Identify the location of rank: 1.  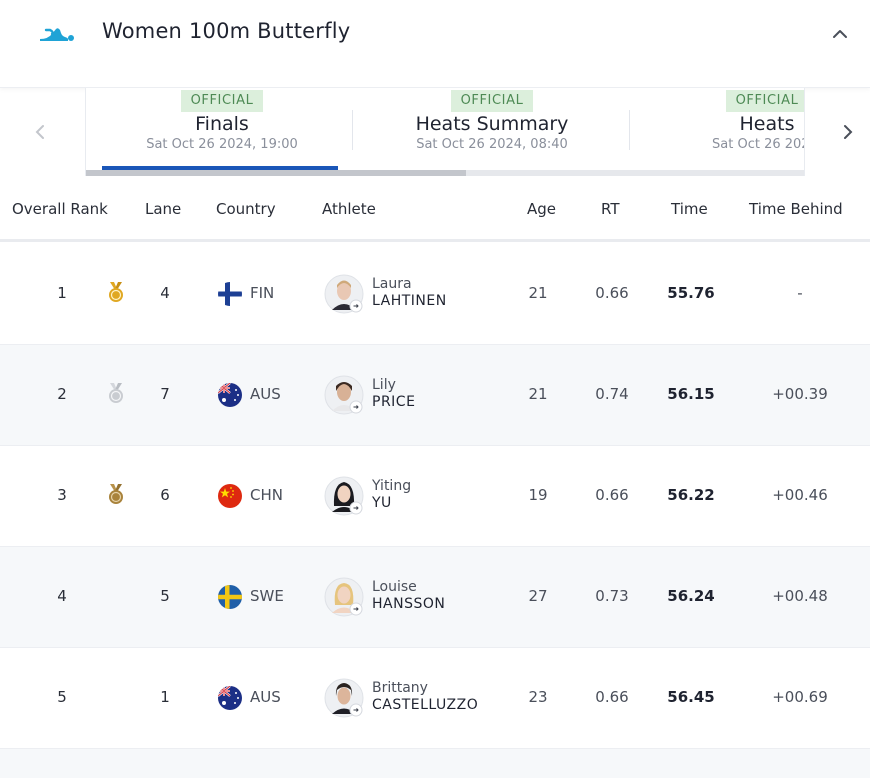
(62, 293).